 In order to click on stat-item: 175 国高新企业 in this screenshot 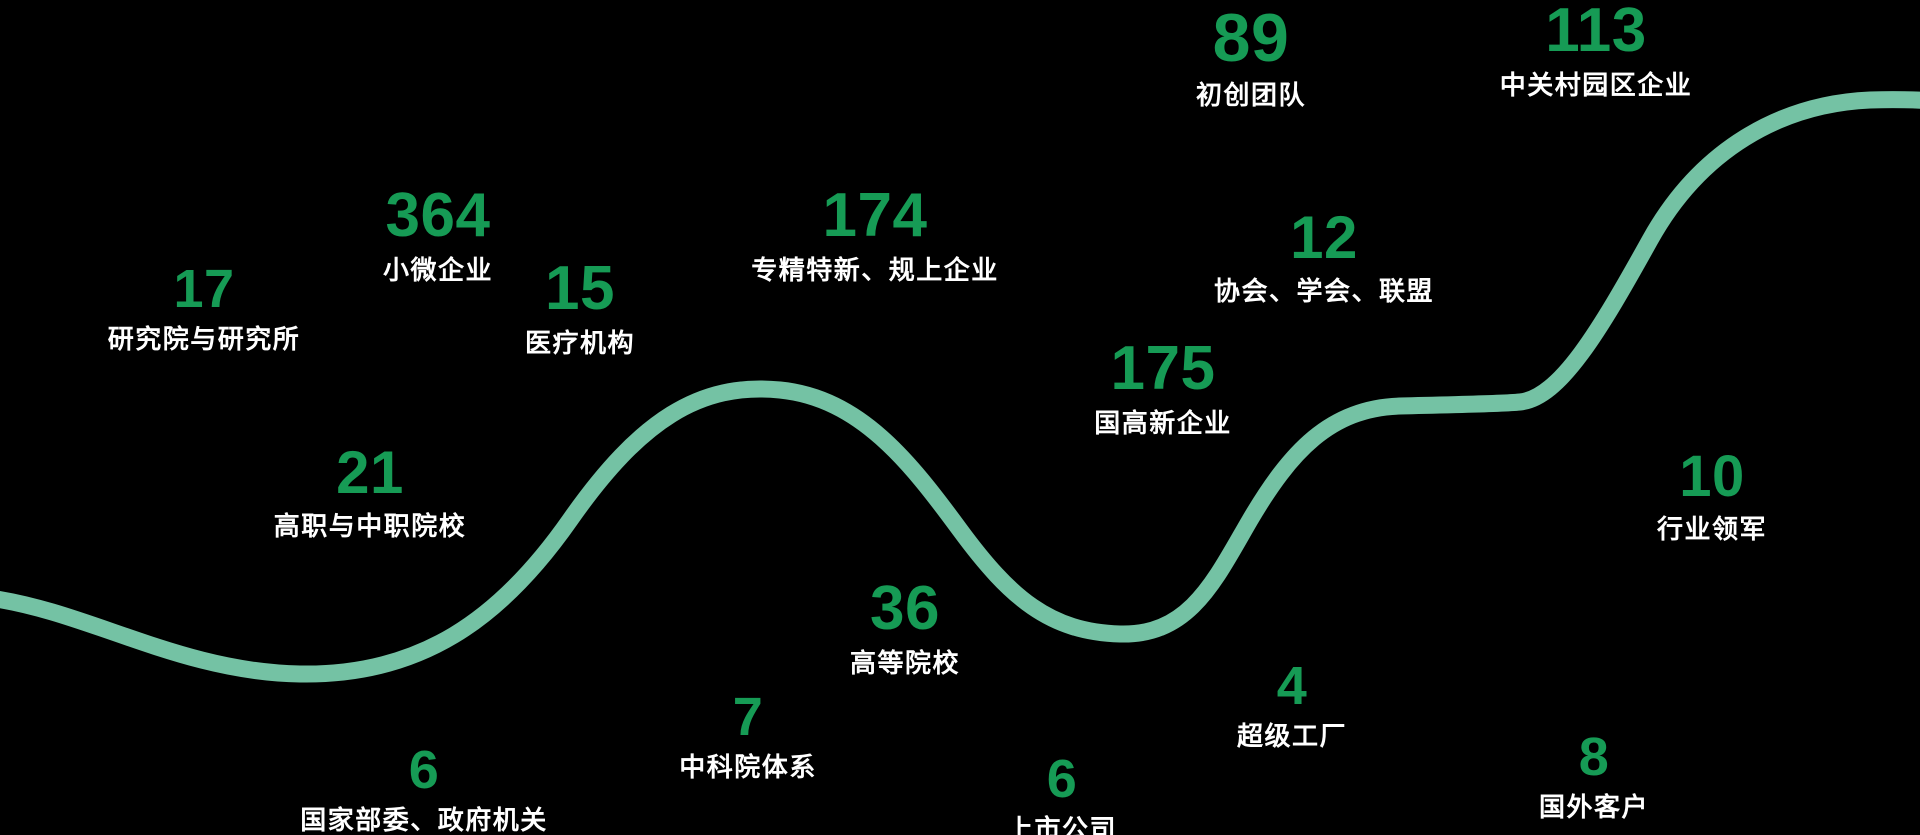, I will do `click(1163, 386)`.